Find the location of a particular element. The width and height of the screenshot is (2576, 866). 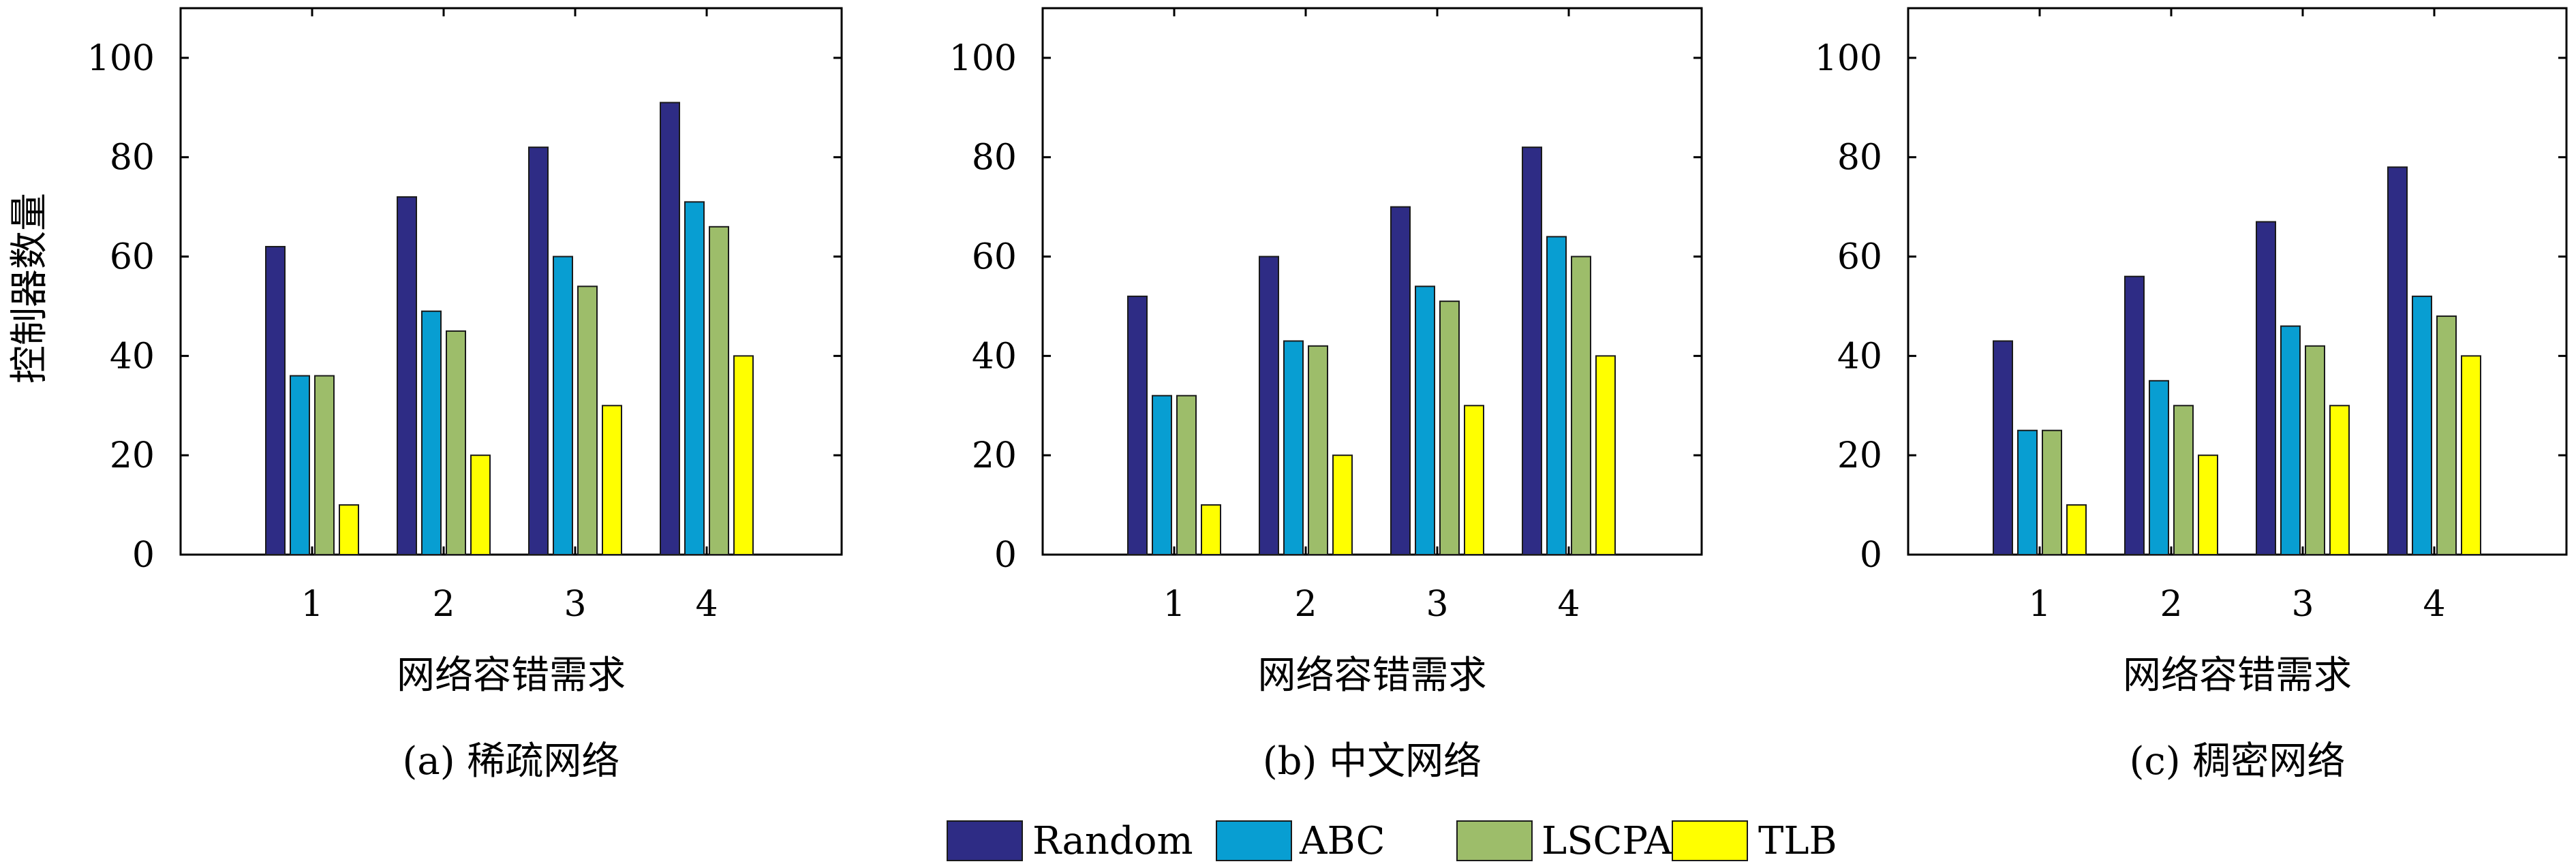

legend-swatch-random is located at coordinates (985, 840).